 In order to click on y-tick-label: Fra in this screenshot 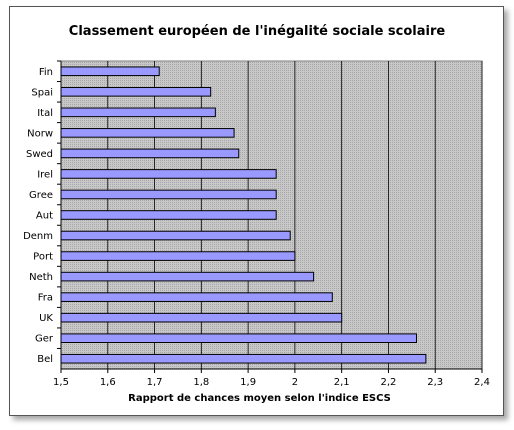, I will do `click(45, 298)`.